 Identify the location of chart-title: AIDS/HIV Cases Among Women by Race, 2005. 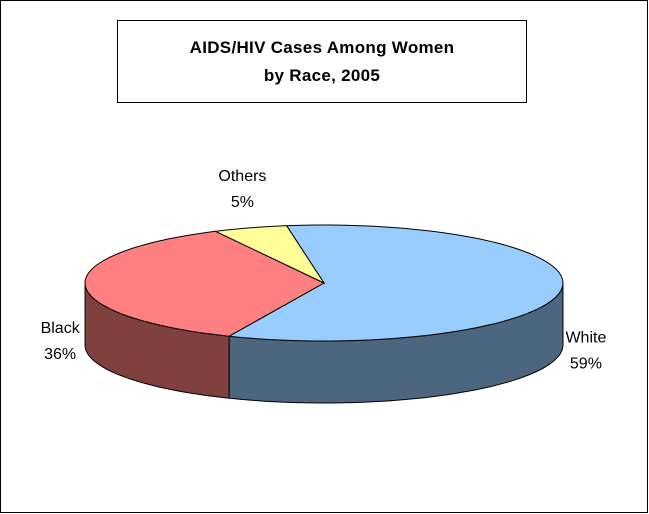
(322, 61).